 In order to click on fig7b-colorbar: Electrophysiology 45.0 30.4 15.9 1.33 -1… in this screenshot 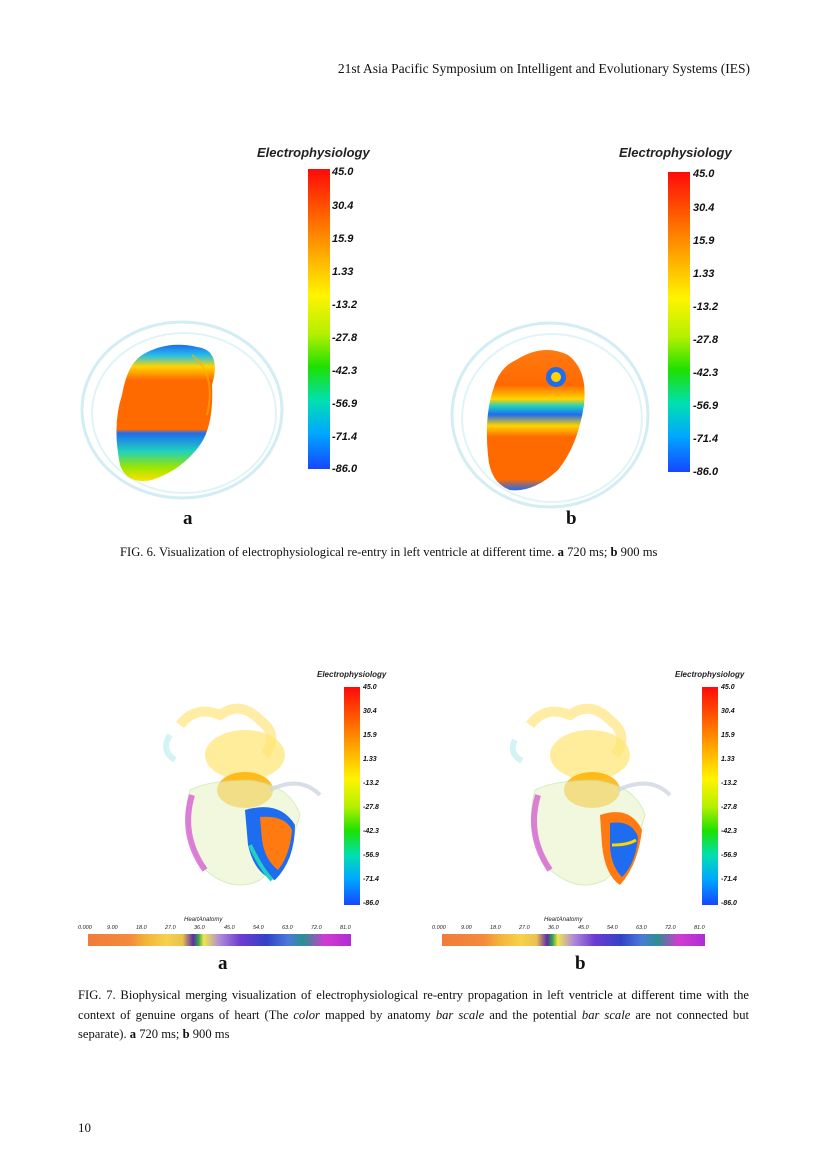, I will do `click(715, 792)`.